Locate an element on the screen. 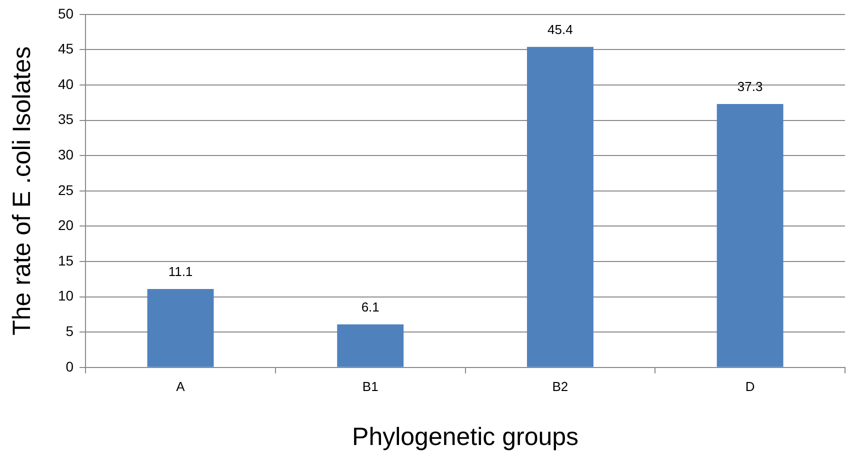 This screenshot has width=859, height=461. data-label: 37.3 is located at coordinates (750, 86).